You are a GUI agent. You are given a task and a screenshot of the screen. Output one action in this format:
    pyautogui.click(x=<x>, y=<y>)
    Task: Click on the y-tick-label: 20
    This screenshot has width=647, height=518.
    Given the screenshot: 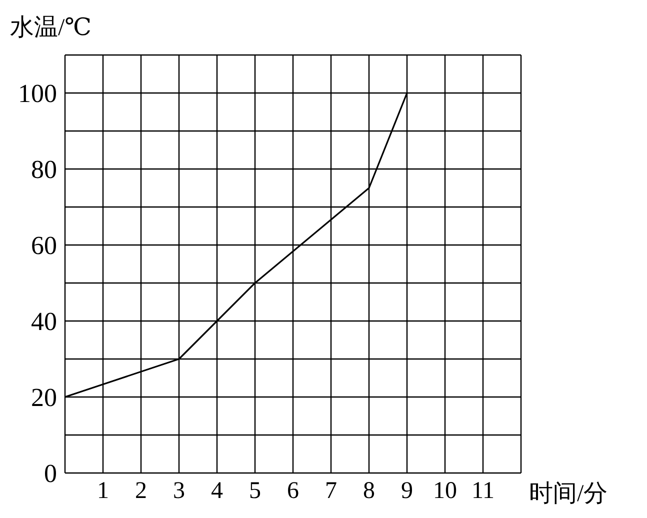 What is the action you would take?
    pyautogui.click(x=44, y=397)
    